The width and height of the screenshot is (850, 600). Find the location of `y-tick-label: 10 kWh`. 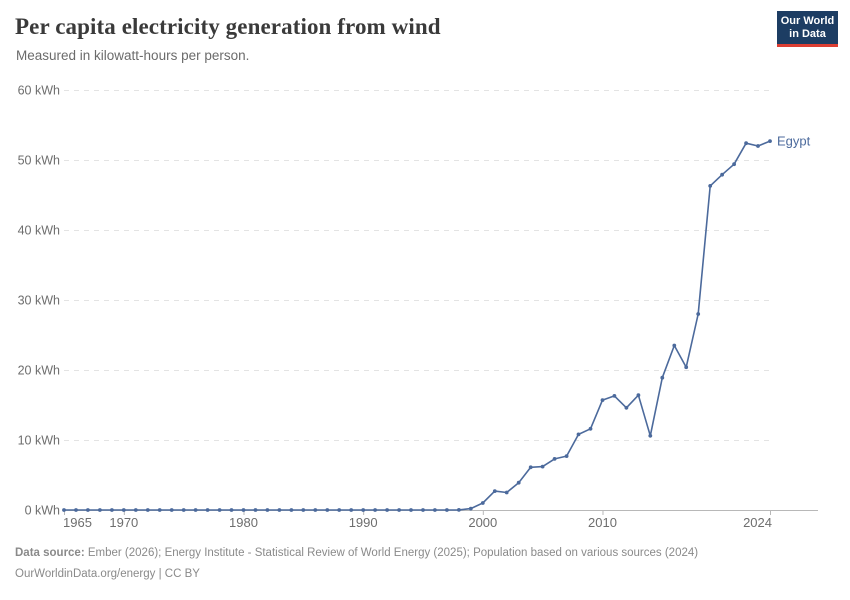

y-tick-label: 10 kWh is located at coordinates (39, 441).